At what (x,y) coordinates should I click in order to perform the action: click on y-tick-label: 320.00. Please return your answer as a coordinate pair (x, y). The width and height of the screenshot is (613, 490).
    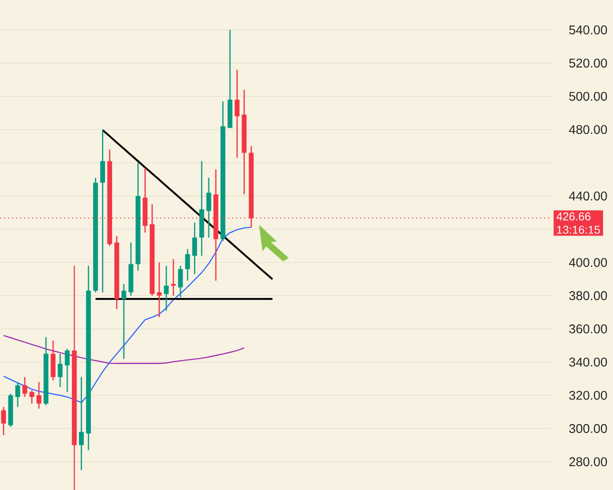
    Looking at the image, I should click on (588, 395).